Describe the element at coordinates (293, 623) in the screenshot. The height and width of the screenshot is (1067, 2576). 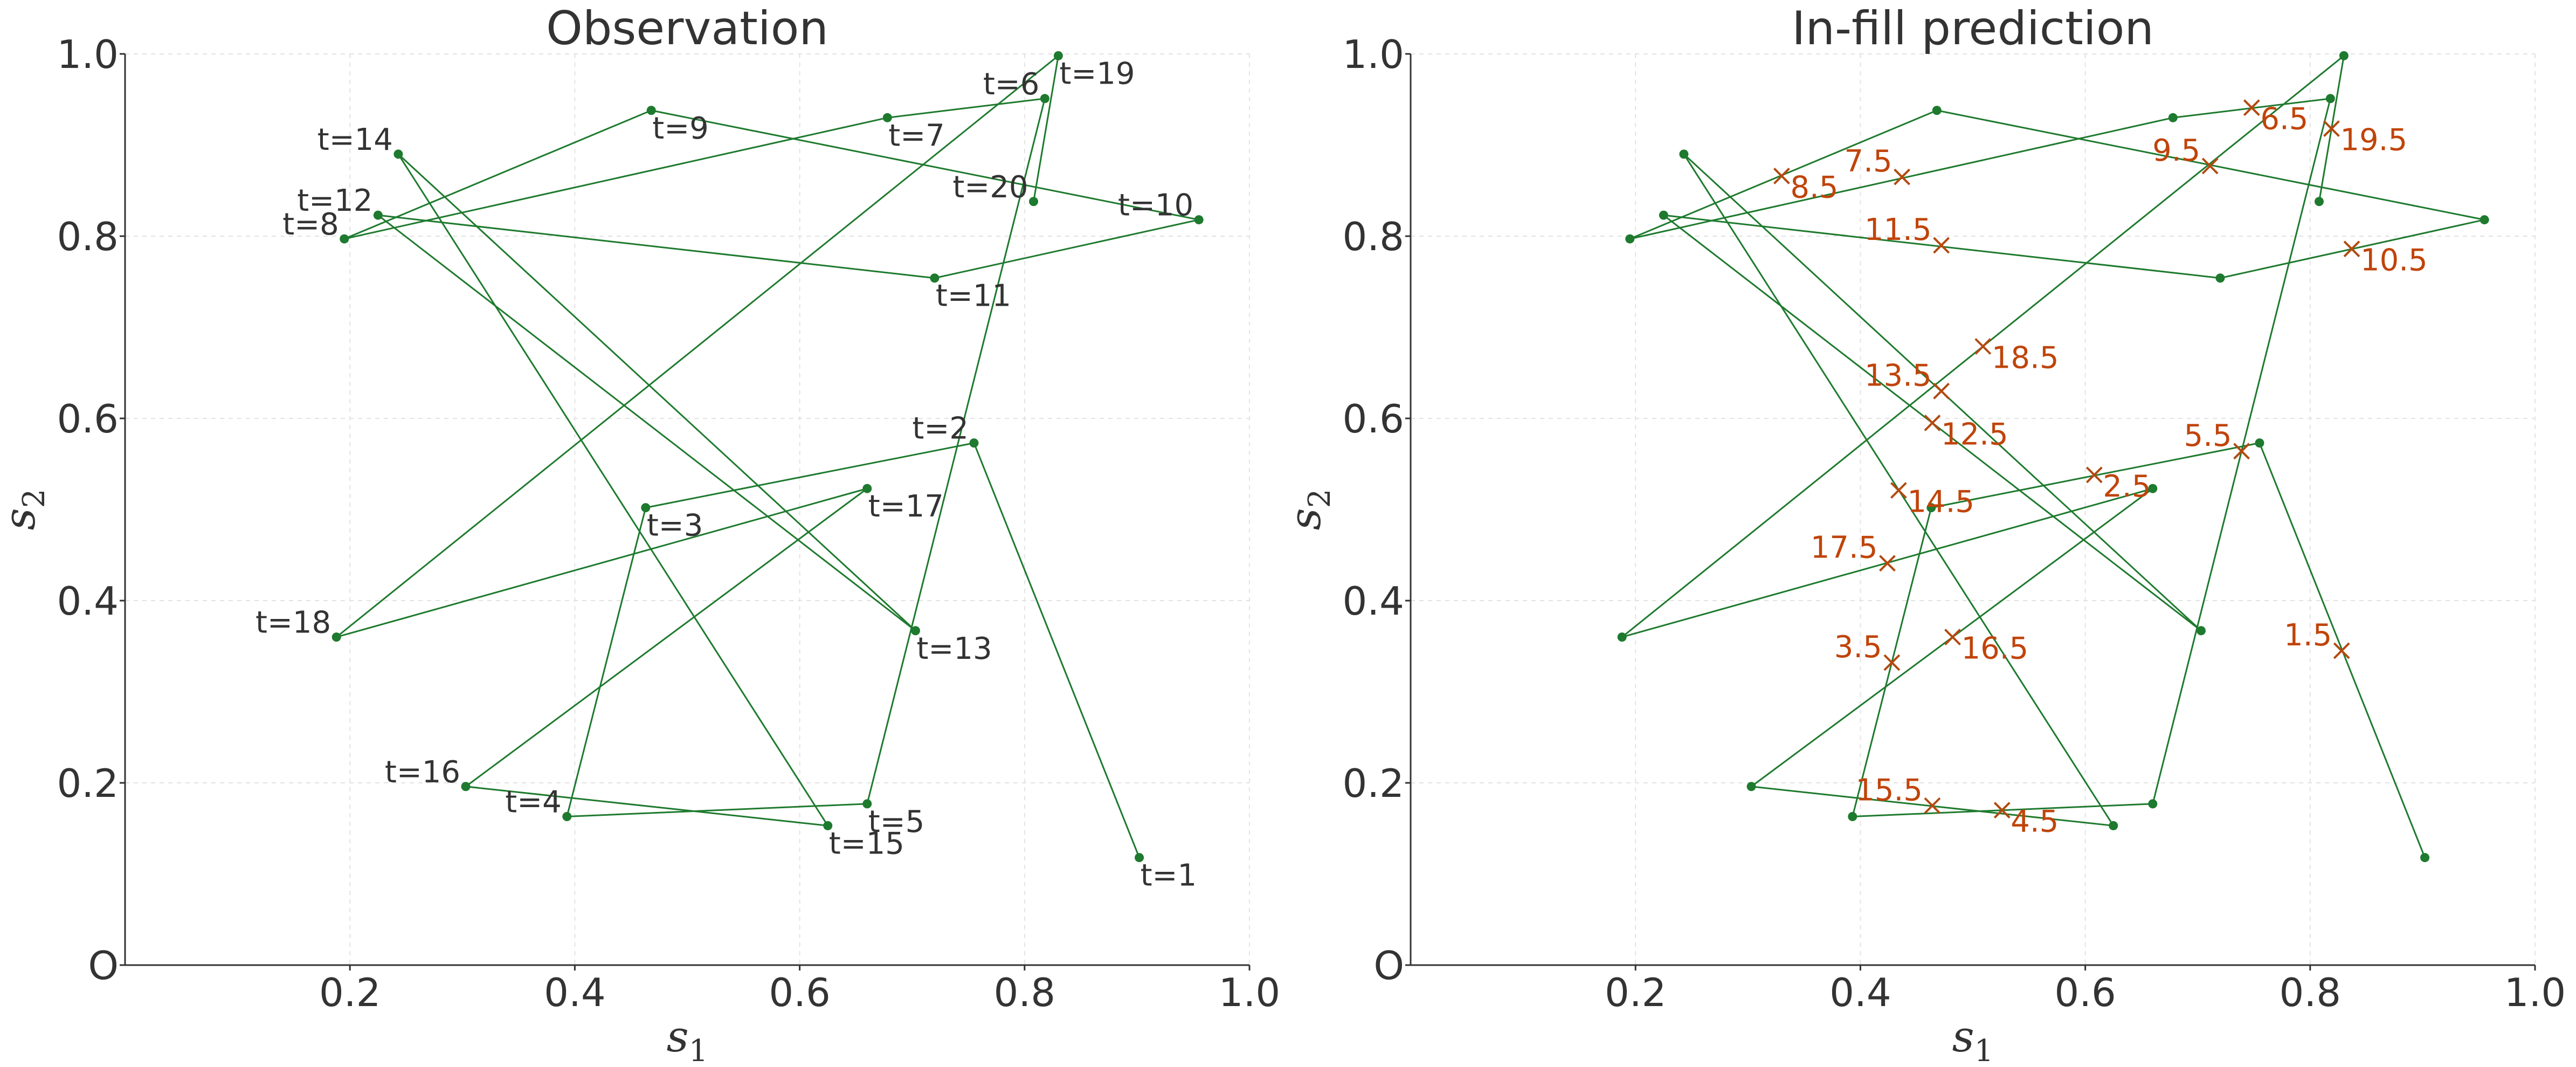
I see `observation-label: t=18` at that location.